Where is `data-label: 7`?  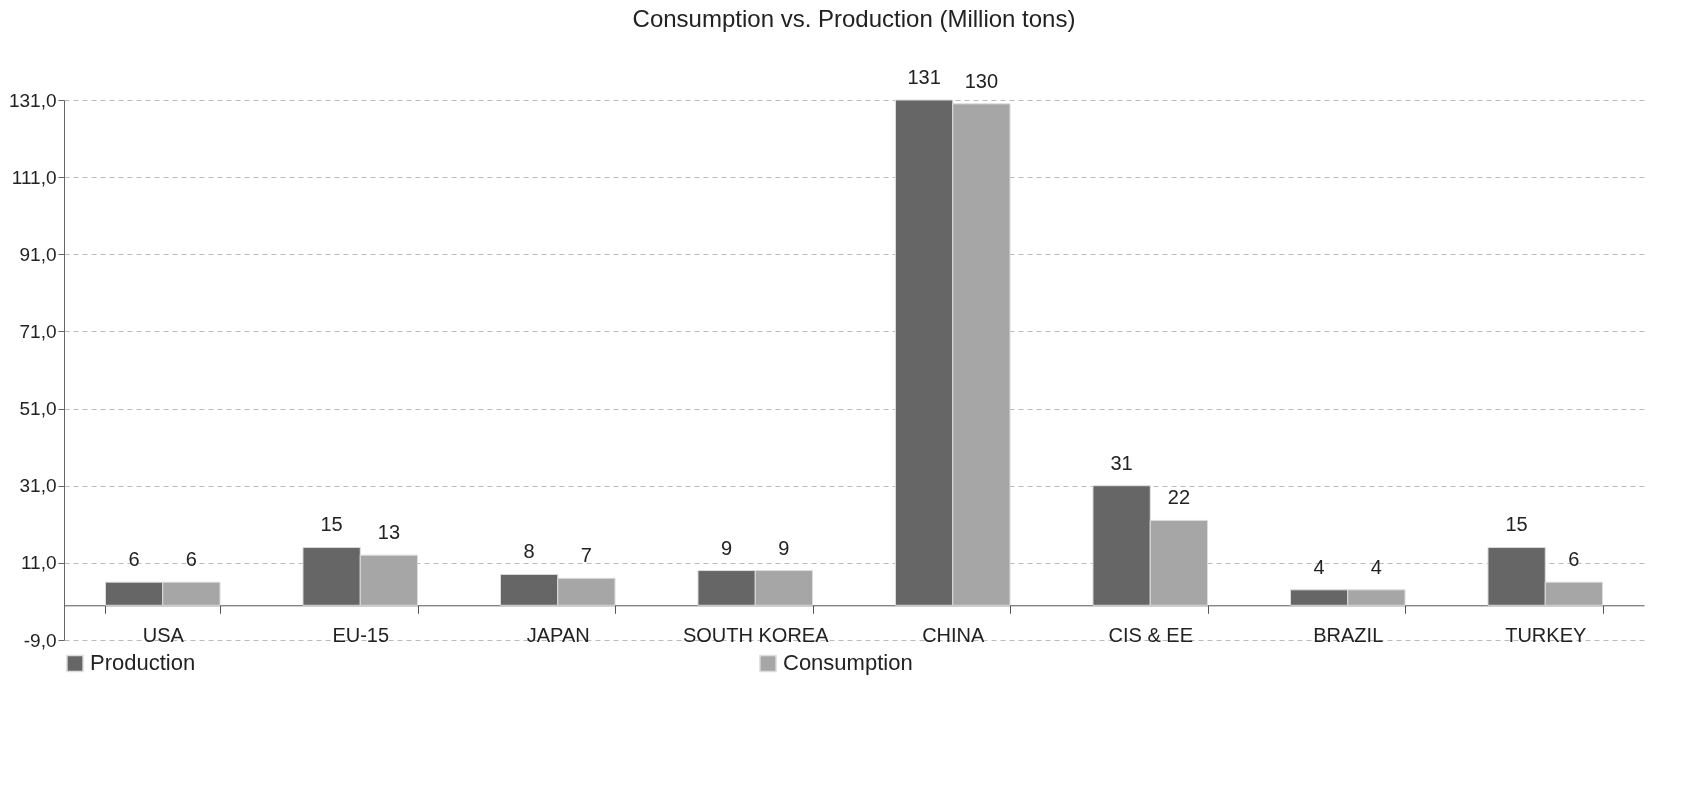 data-label: 7 is located at coordinates (586, 555).